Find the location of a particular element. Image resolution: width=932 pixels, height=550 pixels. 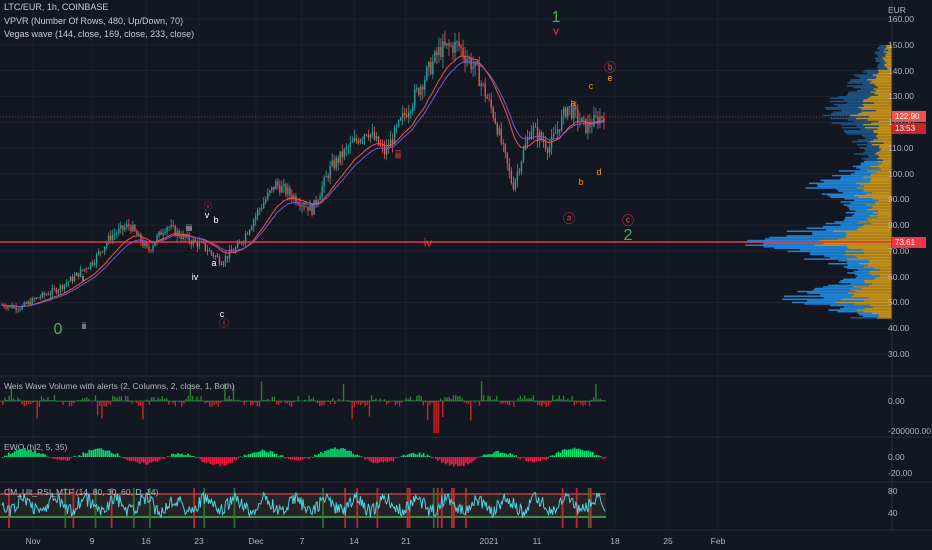

wave-label-iii: iii is located at coordinates (189, 228).